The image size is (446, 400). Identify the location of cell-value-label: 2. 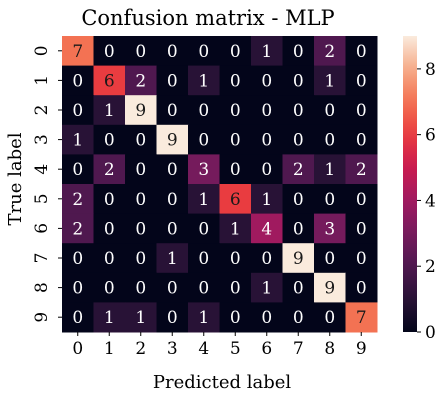
(329, 52).